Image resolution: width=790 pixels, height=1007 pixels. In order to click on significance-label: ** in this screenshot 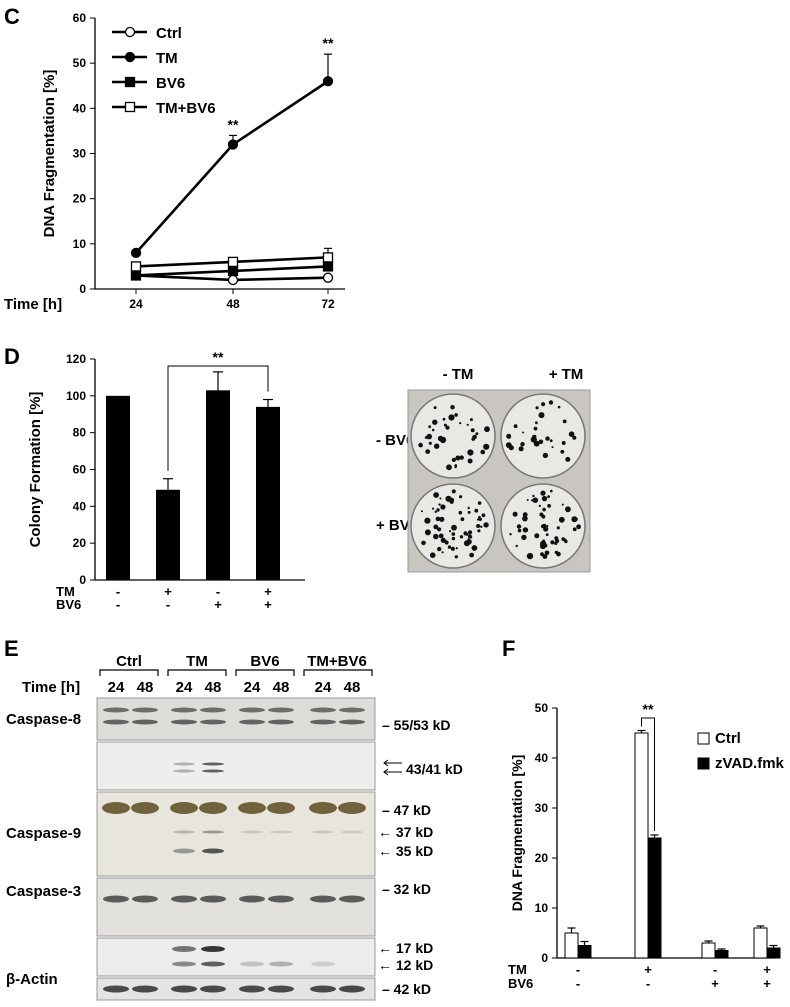, I will do `click(233, 124)`.